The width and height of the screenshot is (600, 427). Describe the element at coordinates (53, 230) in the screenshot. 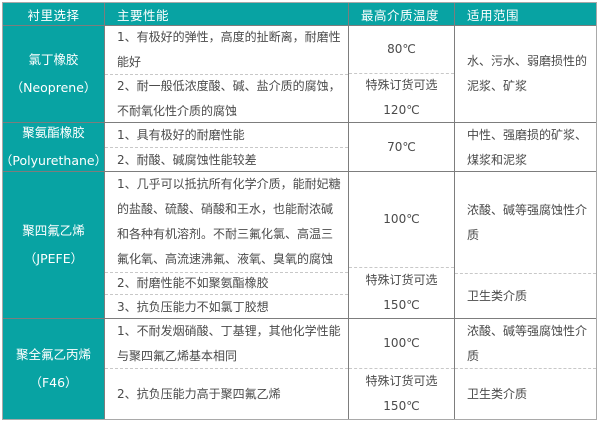

I see `material-name: 聚四氟乙烯` at that location.